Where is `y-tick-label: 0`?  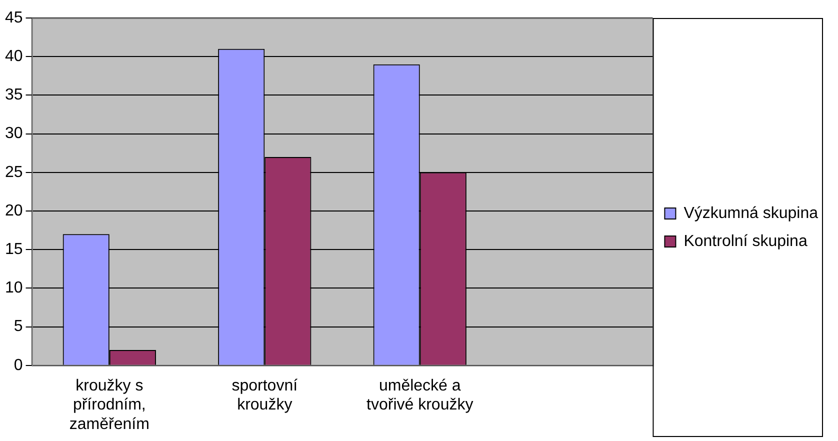
y-tick-label: 0 is located at coordinates (18, 365).